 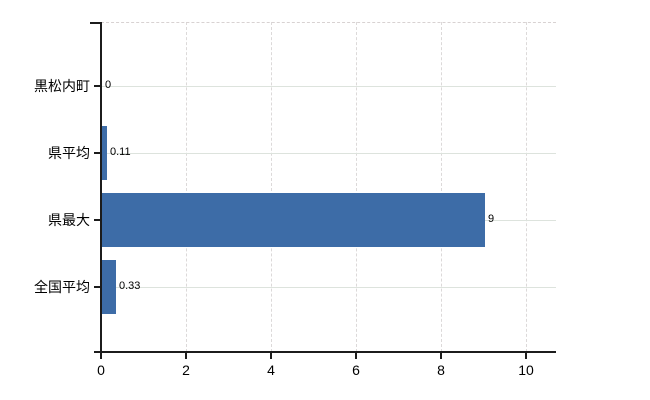 I want to click on bar-value-label: 0.11, so click(x=120, y=152).